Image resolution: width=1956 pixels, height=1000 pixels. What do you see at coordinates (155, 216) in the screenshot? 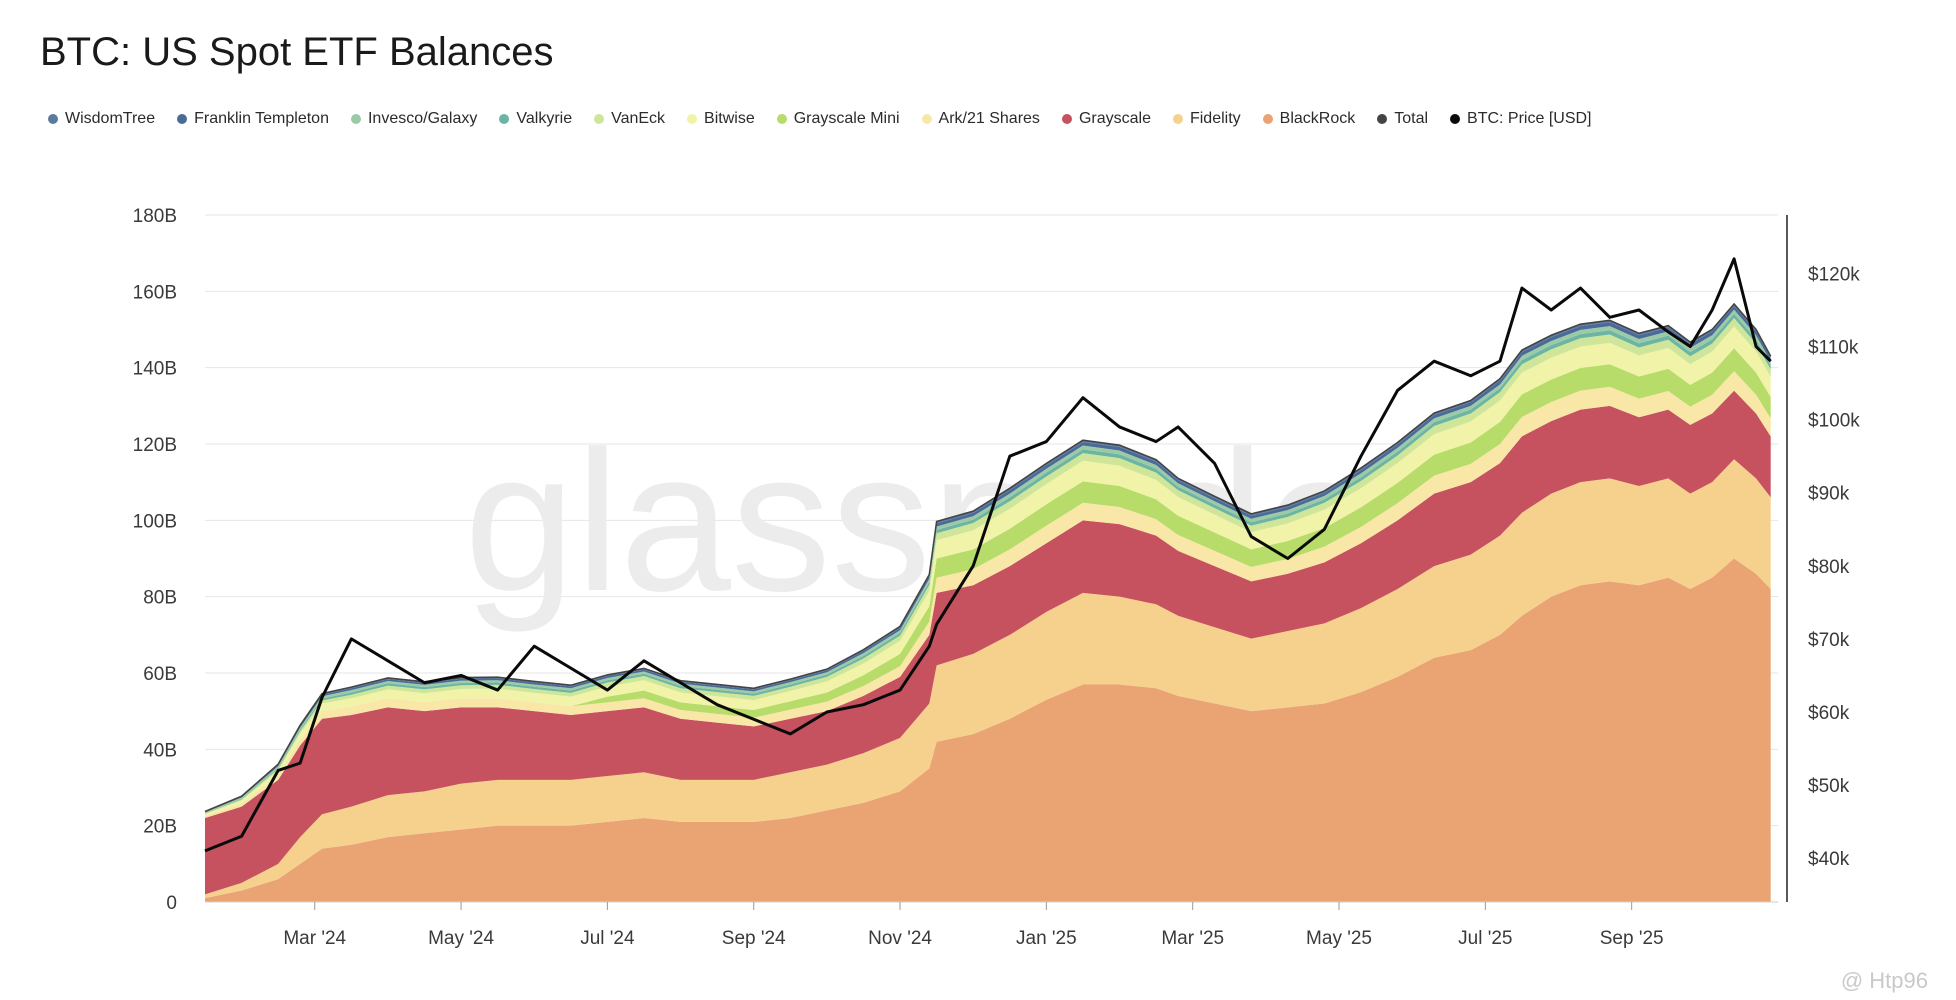
I see `y-left-tick-label: 180B` at bounding box center [155, 216].